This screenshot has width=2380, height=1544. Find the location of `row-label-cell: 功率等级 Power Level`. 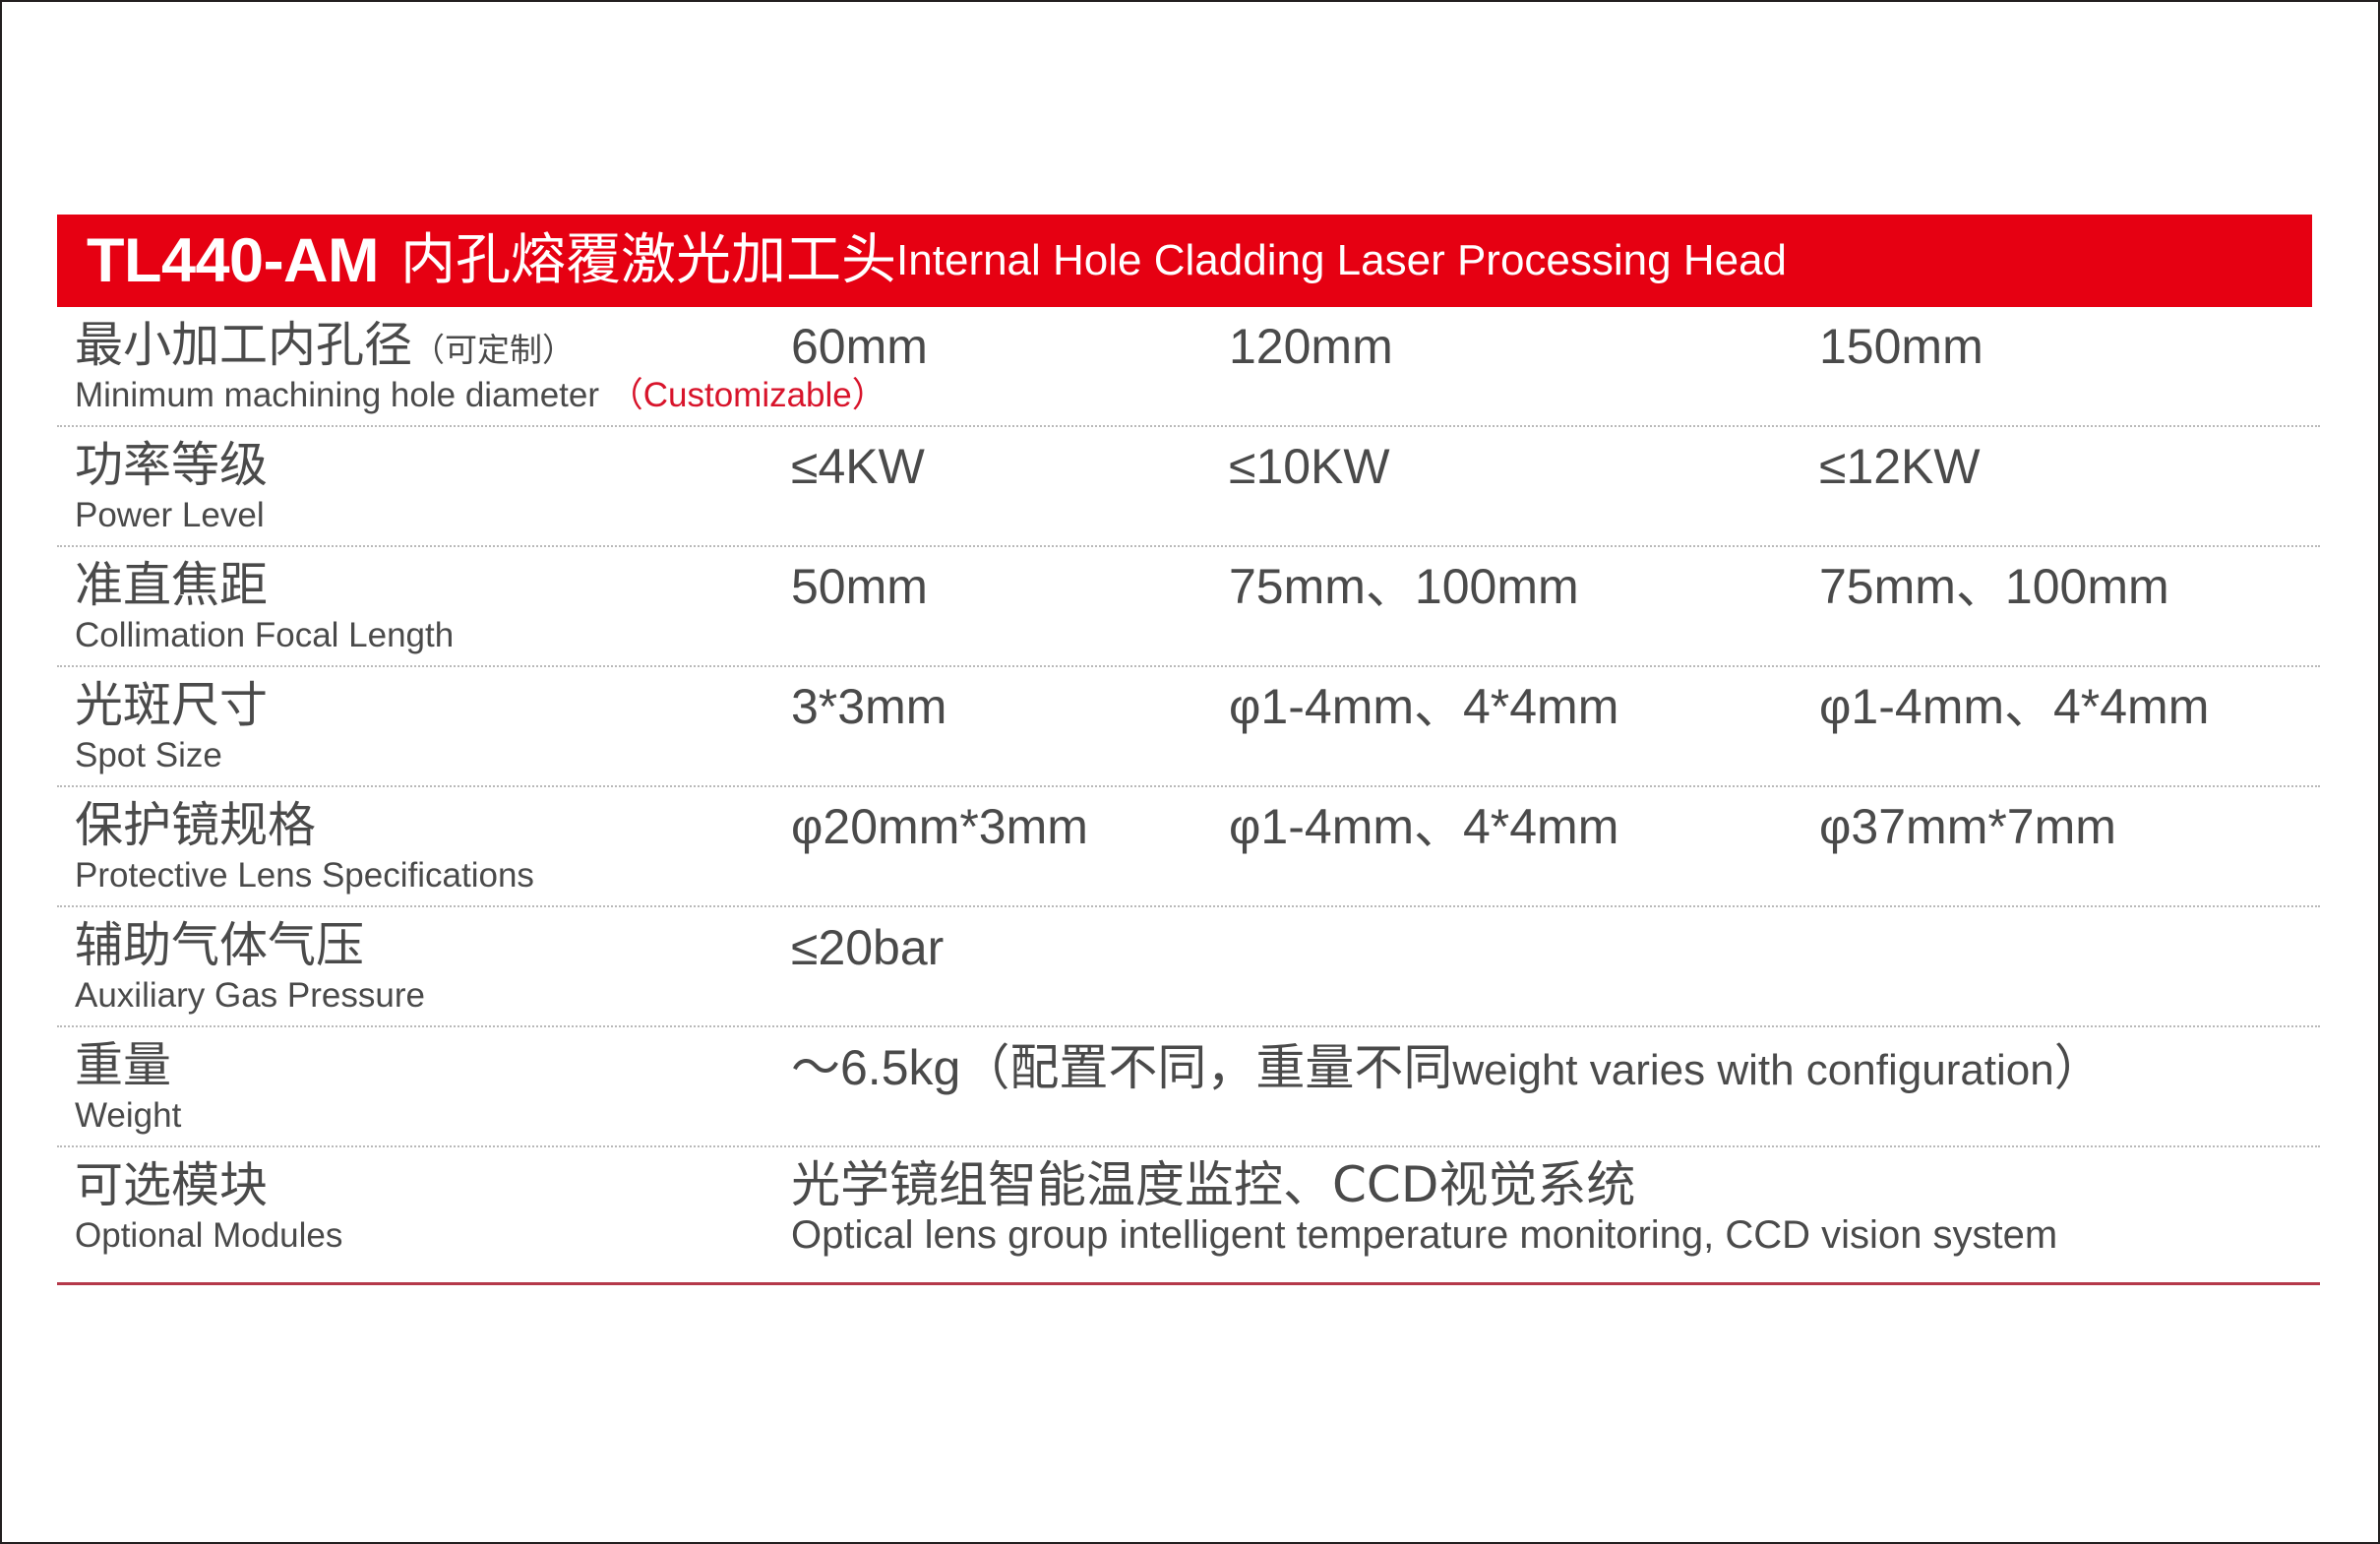

row-label-cell: 功率等级 Power Level is located at coordinates (379, 481).